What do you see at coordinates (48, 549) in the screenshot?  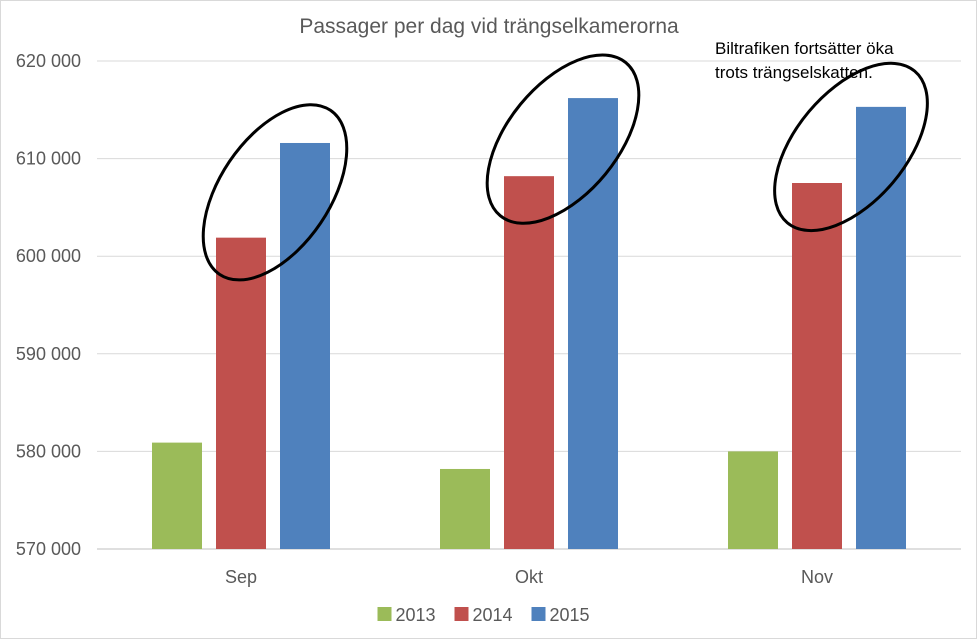 I see `y-tick-label: 570 000` at bounding box center [48, 549].